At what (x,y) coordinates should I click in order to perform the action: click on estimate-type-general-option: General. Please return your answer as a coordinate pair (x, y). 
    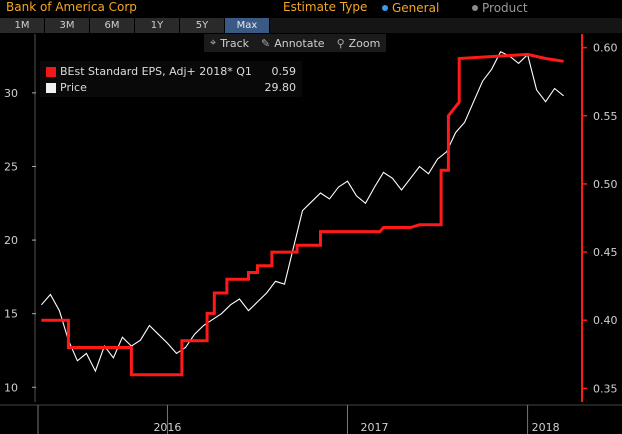
    Looking at the image, I should click on (410, 8).